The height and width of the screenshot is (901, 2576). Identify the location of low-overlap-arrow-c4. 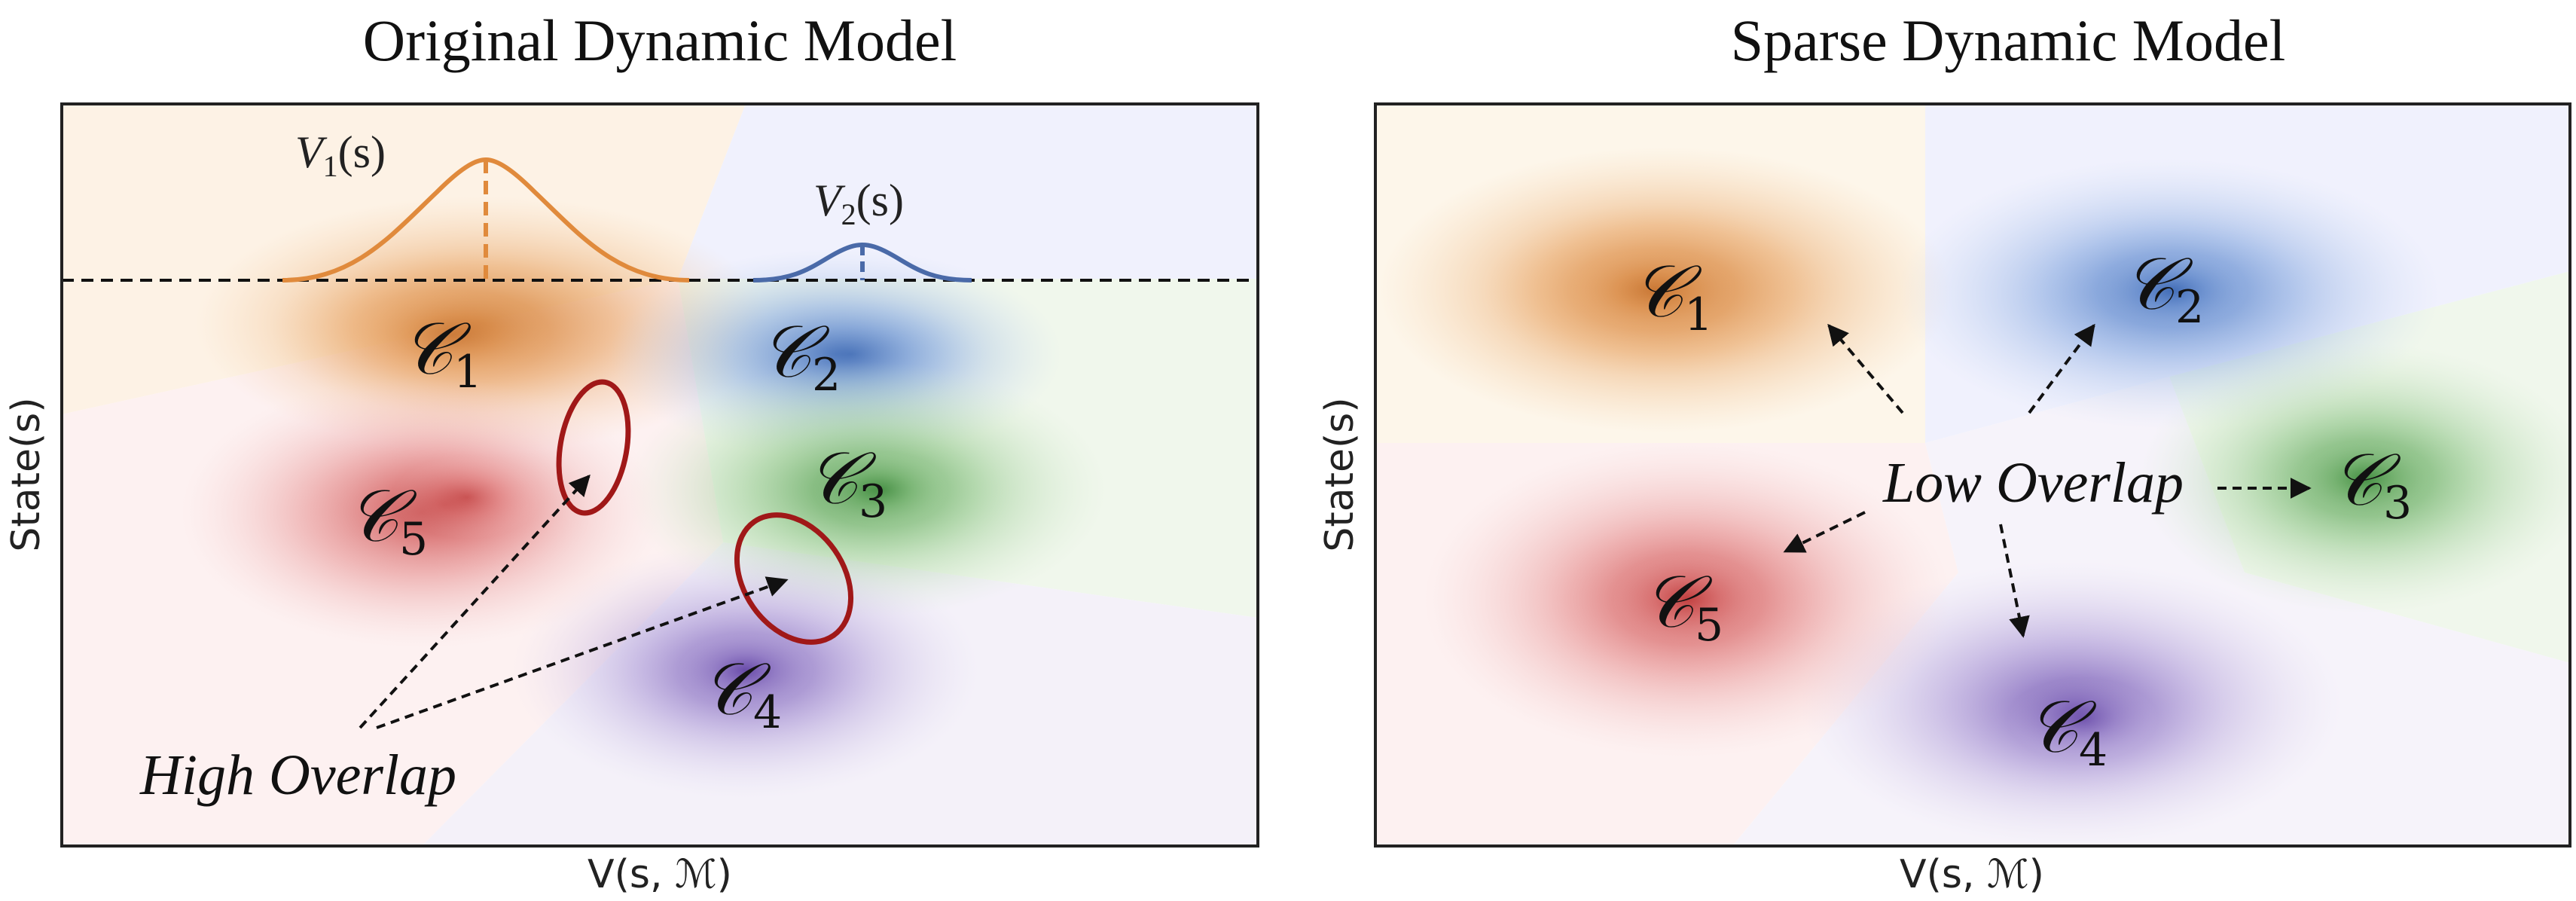
(2015, 581).